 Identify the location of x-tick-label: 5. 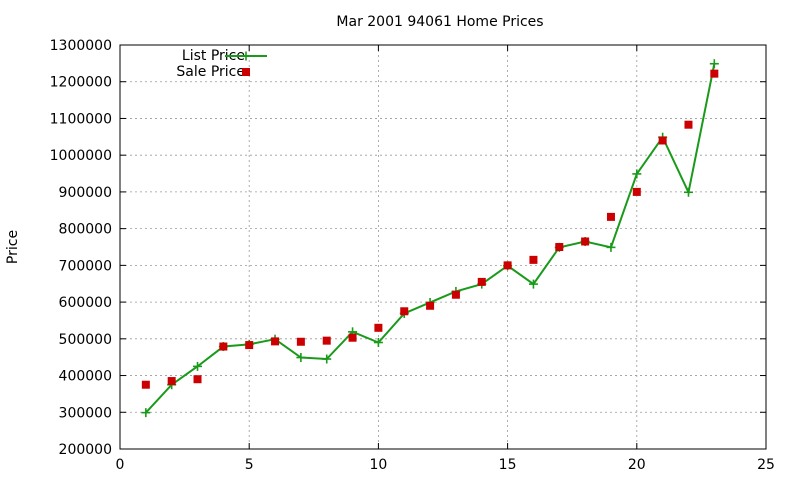
(249, 465).